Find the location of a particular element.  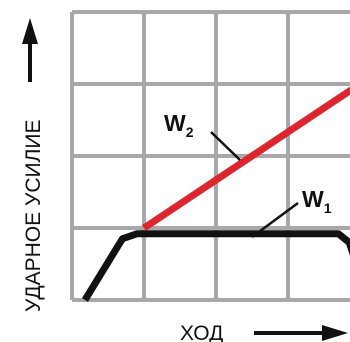

series-leader-w1 is located at coordinates (275, 220).